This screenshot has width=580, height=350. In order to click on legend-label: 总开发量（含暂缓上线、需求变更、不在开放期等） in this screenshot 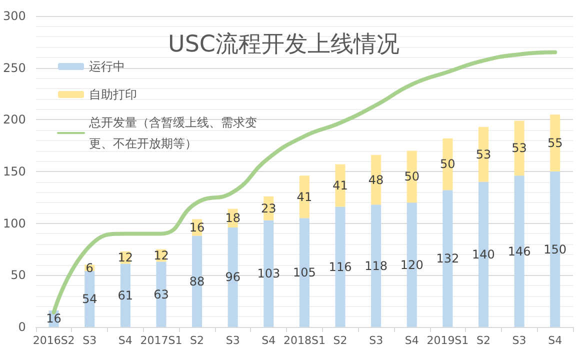, I will do `click(172, 133)`.